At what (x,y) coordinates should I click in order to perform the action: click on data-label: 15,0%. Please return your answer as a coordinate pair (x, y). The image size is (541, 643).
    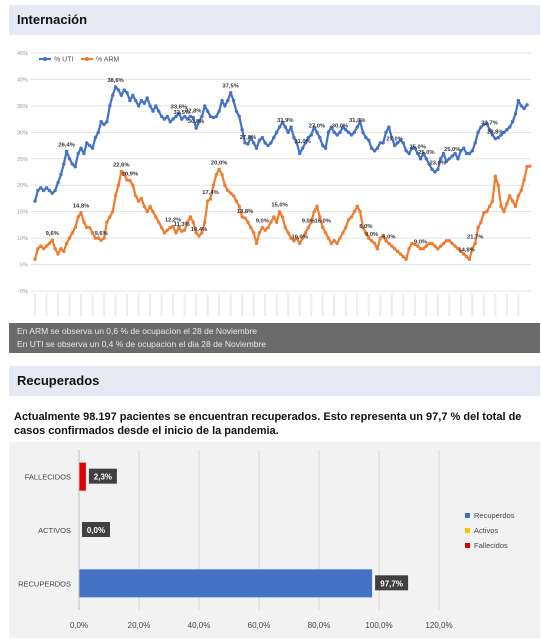
    Looking at the image, I should click on (279, 206).